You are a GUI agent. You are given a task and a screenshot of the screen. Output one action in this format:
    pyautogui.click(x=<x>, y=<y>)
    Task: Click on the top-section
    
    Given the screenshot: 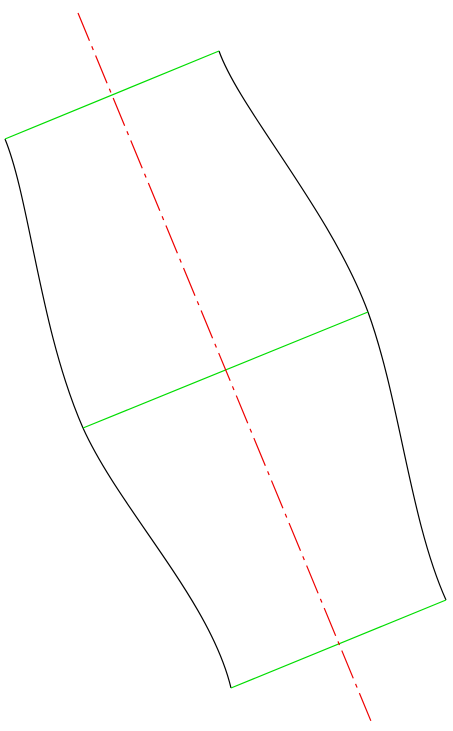 What is the action you would take?
    pyautogui.click(x=112, y=95)
    